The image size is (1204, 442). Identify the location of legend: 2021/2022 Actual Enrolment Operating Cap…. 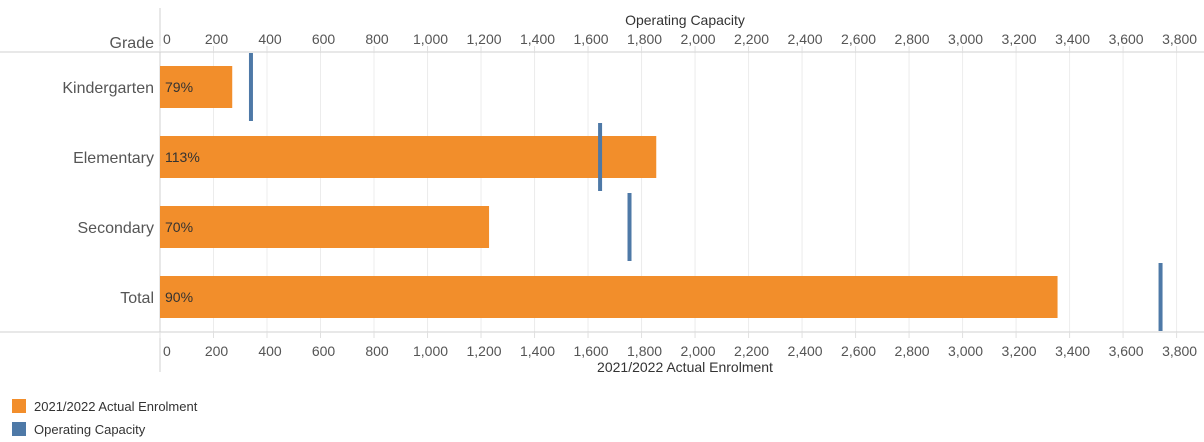
(104, 419).